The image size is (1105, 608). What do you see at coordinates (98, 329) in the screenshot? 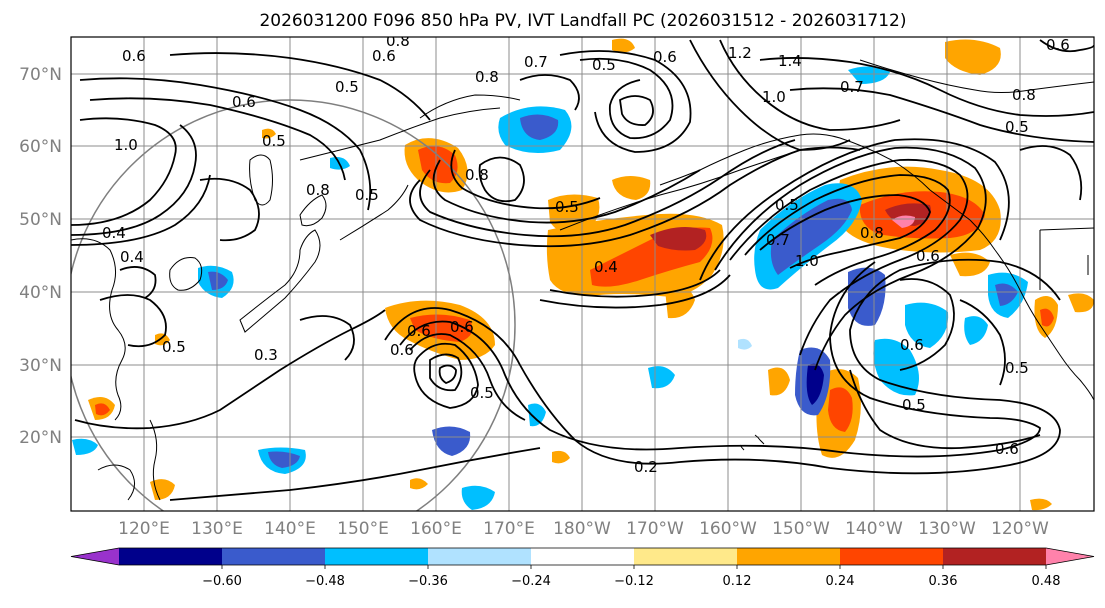
I see `coast-asia` at bounding box center [98, 329].